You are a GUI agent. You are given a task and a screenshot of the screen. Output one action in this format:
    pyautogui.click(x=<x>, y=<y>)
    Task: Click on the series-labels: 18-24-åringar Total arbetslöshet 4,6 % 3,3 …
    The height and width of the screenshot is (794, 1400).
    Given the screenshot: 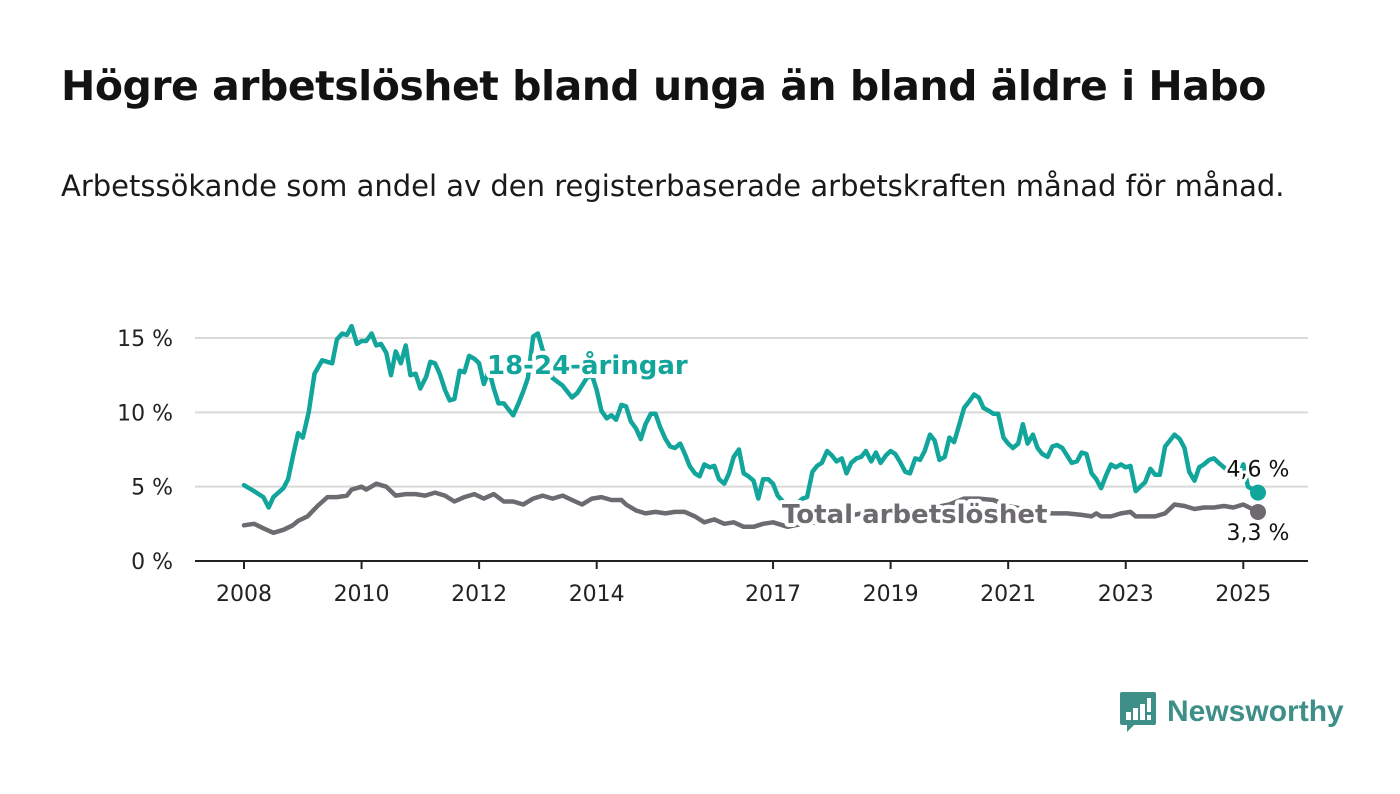 What is the action you would take?
    pyautogui.click(x=887, y=447)
    